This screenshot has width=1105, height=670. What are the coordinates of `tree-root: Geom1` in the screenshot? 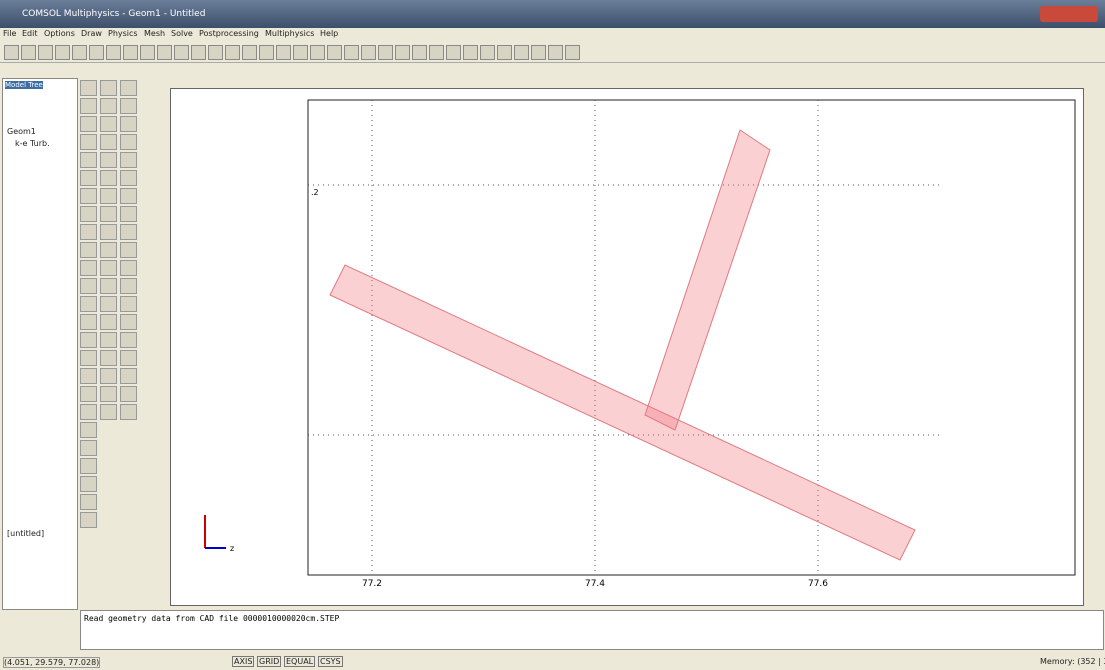 It's located at (21, 131).